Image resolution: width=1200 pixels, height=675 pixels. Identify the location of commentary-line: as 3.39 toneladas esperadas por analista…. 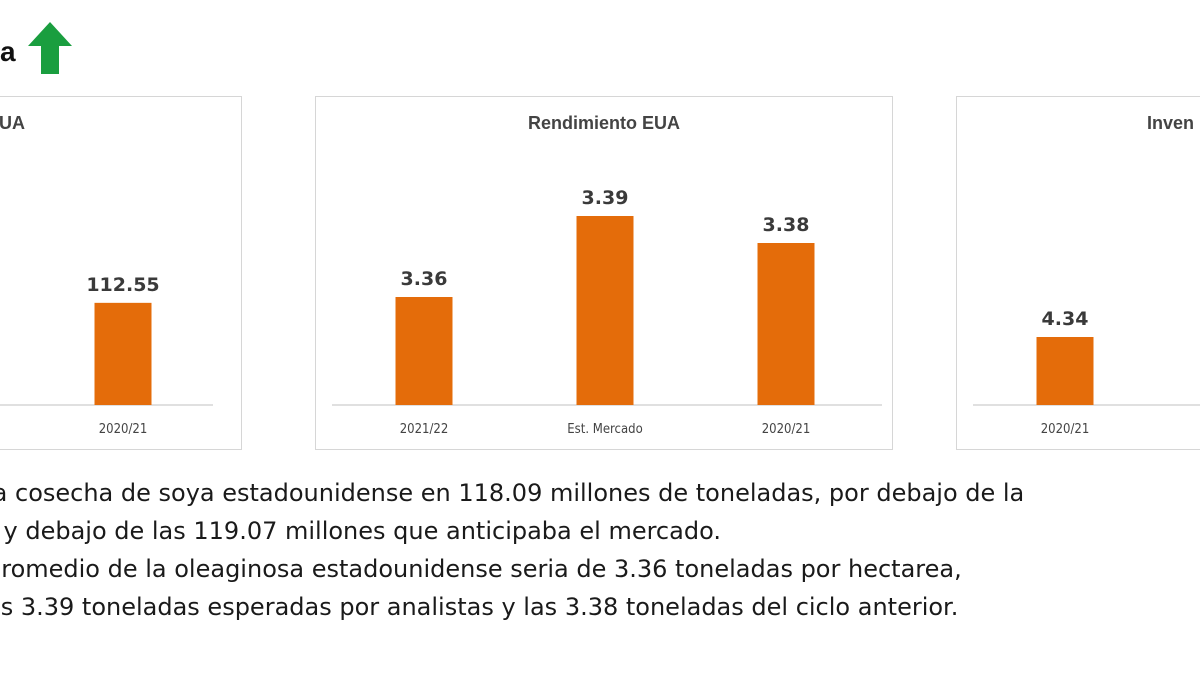
(479, 607).